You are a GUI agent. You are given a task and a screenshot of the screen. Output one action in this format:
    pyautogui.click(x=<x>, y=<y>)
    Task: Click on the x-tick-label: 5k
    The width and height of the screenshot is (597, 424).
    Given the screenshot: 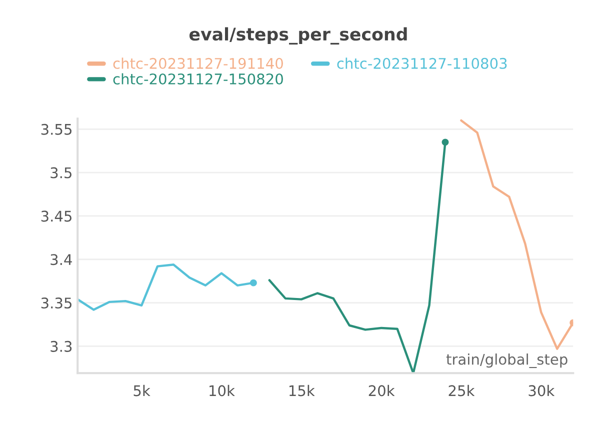 What is the action you would take?
    pyautogui.click(x=142, y=390)
    